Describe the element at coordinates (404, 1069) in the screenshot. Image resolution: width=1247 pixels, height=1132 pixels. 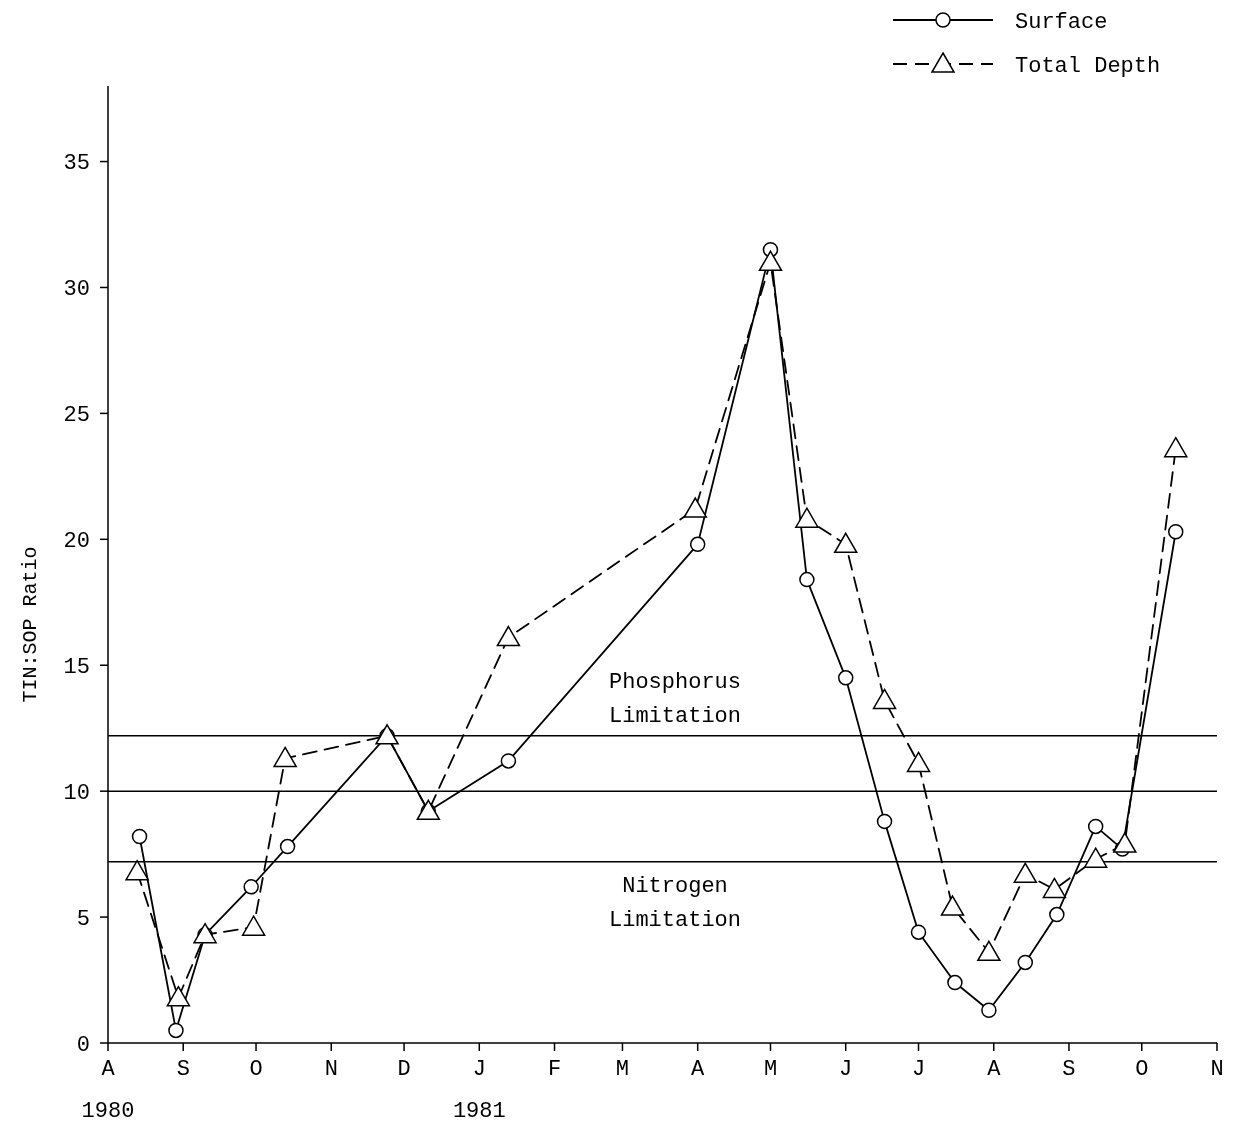
I see `x-tick-label: D` at that location.